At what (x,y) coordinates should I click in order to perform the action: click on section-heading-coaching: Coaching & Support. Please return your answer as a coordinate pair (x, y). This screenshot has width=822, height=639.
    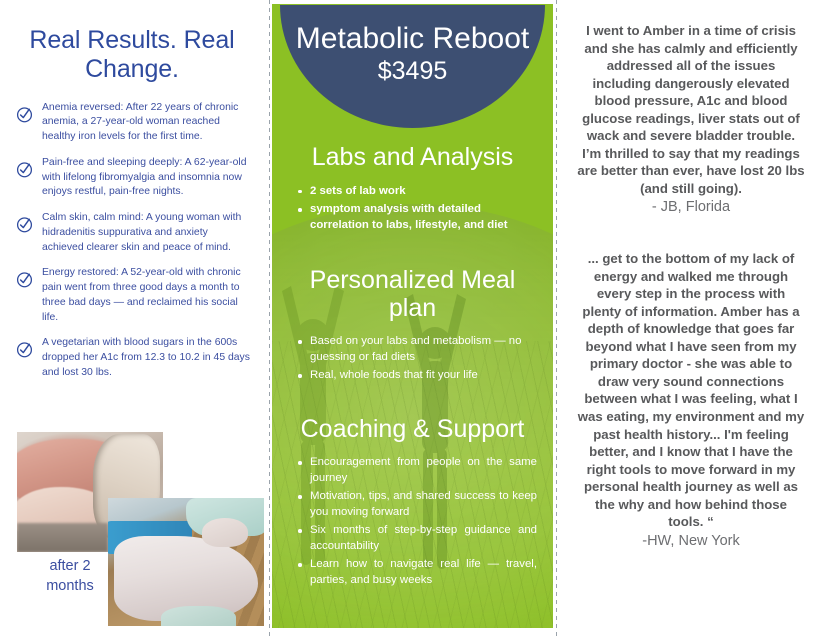
    Looking at the image, I should click on (412, 428).